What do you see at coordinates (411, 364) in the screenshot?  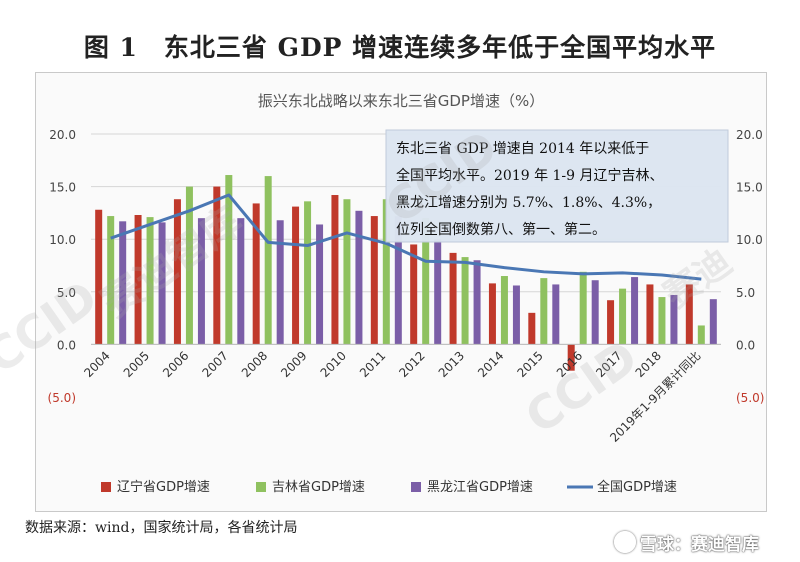 I see `x-tick-label: 2012` at bounding box center [411, 364].